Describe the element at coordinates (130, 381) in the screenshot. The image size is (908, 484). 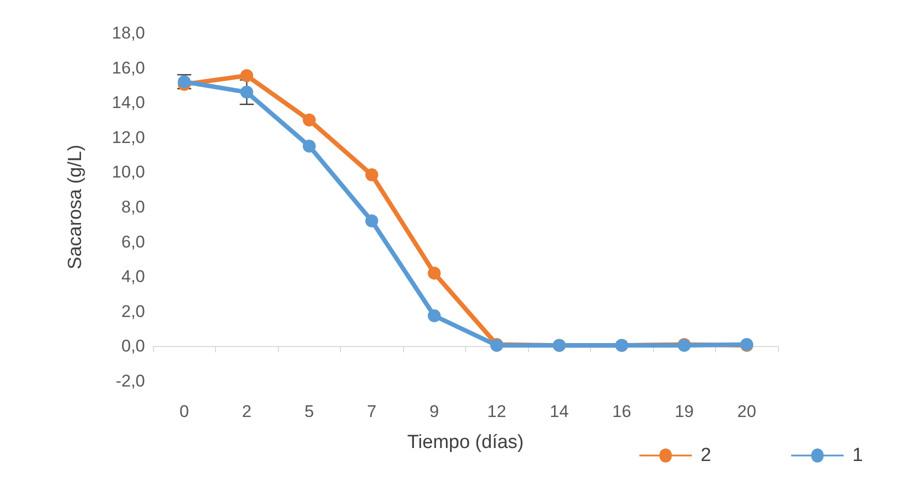
I see `y-tick-label: -2,0` at that location.